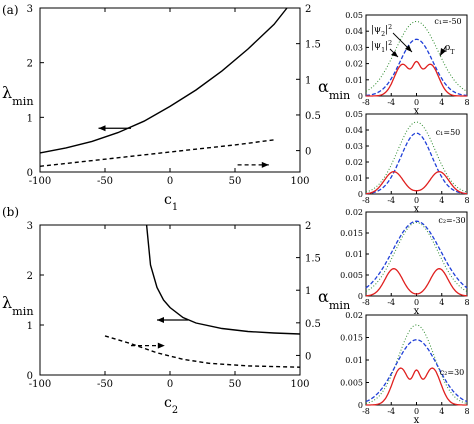 This screenshot has width=474, height=424. What do you see at coordinates (450, 49) in the screenshot?
I see `annot-rhoT: ρT` at bounding box center [450, 49].